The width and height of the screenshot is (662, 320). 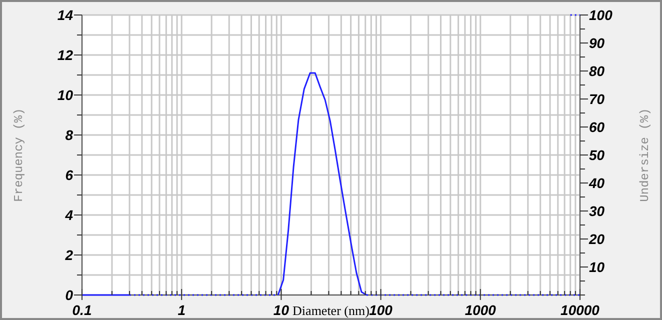 I want to click on x-tick-label: 100, so click(x=381, y=310).